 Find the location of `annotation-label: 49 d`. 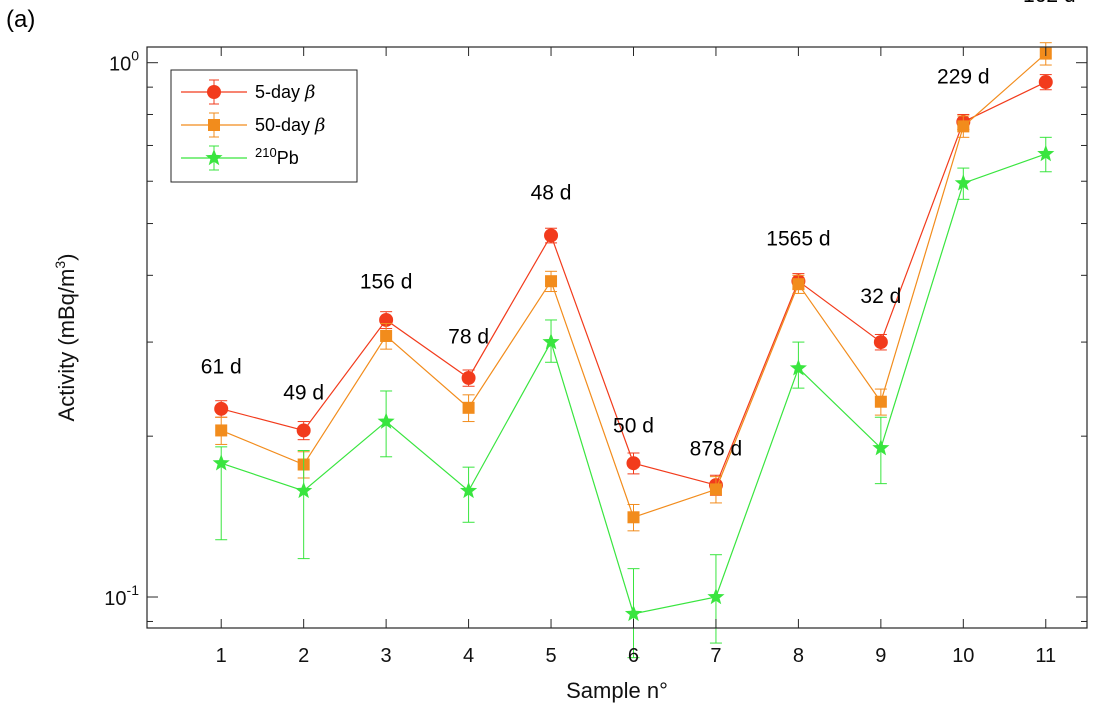

annotation-label: 49 d is located at coordinates (303, 393).